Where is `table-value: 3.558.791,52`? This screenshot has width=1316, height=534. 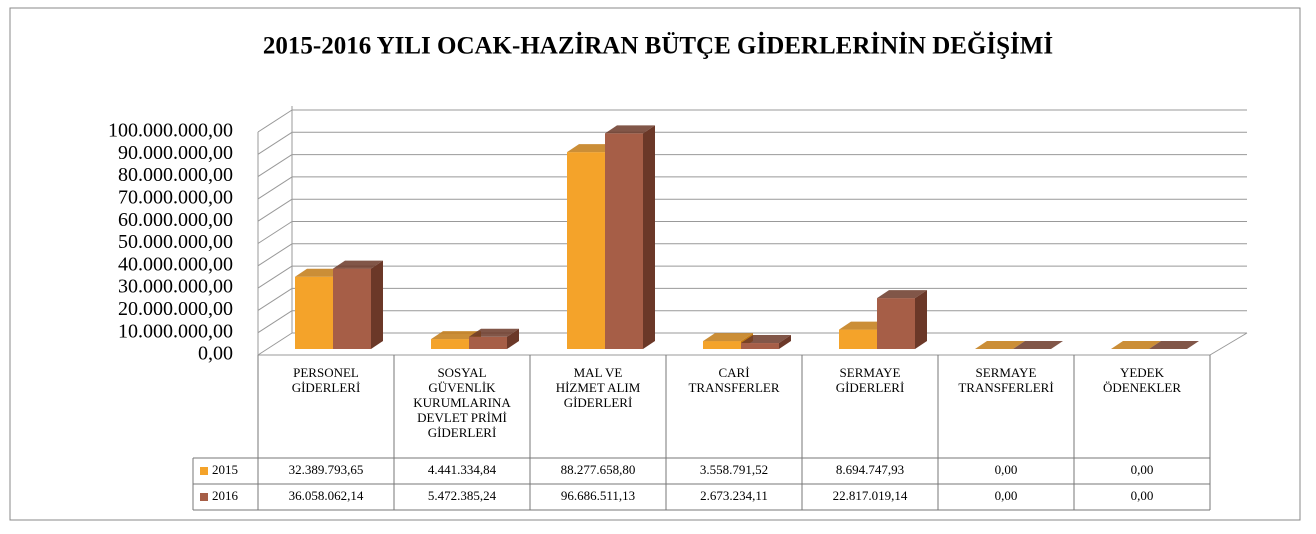
table-value: 3.558.791,52 is located at coordinates (734, 469).